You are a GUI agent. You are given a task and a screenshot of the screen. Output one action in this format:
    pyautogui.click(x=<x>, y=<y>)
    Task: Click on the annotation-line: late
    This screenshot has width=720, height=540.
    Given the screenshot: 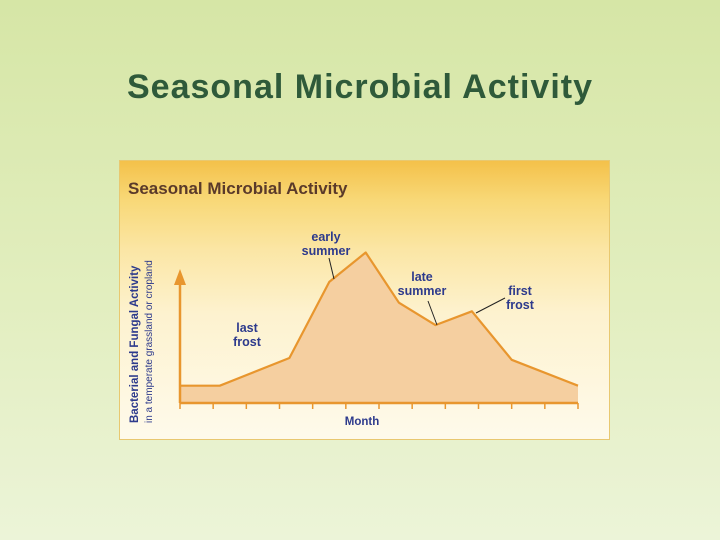 What is the action you would take?
    pyautogui.click(x=422, y=277)
    